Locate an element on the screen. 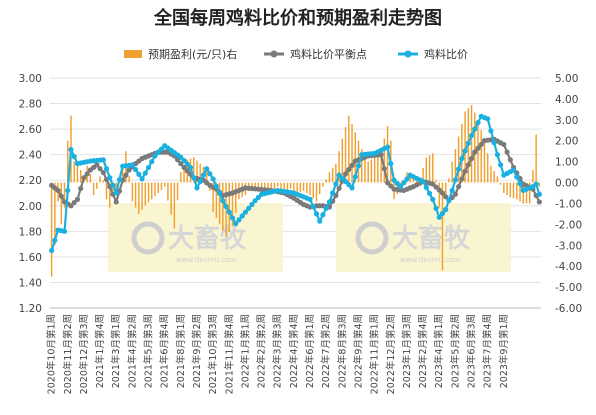 This screenshot has height=415, width=596. right-axis-tick-label: -5.00 is located at coordinates (568, 288).